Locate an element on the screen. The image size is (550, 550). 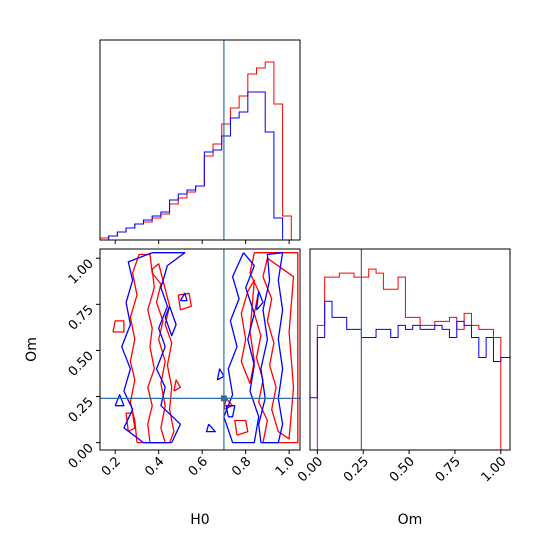
om-tick-label: 0.25 is located at coordinates (81, 410).